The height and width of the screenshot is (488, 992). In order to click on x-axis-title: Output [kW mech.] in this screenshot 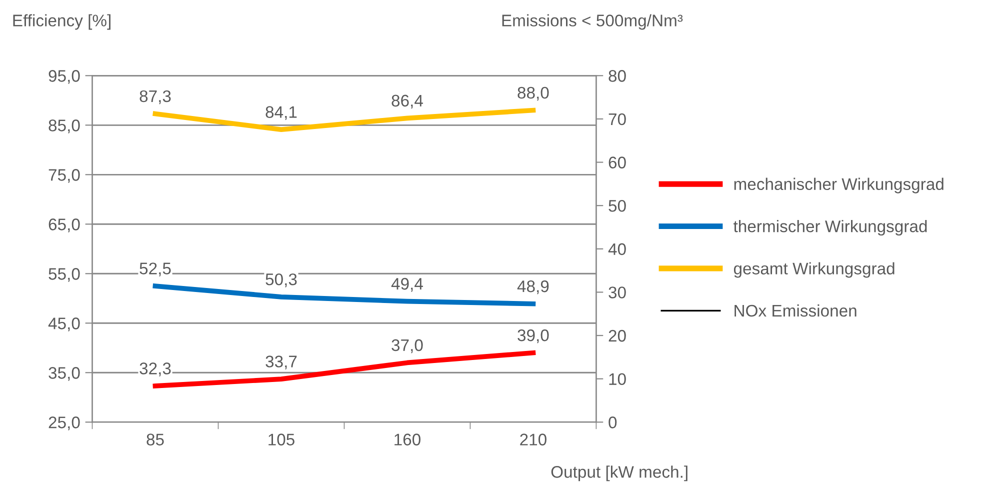, I will do `click(619, 474)`.